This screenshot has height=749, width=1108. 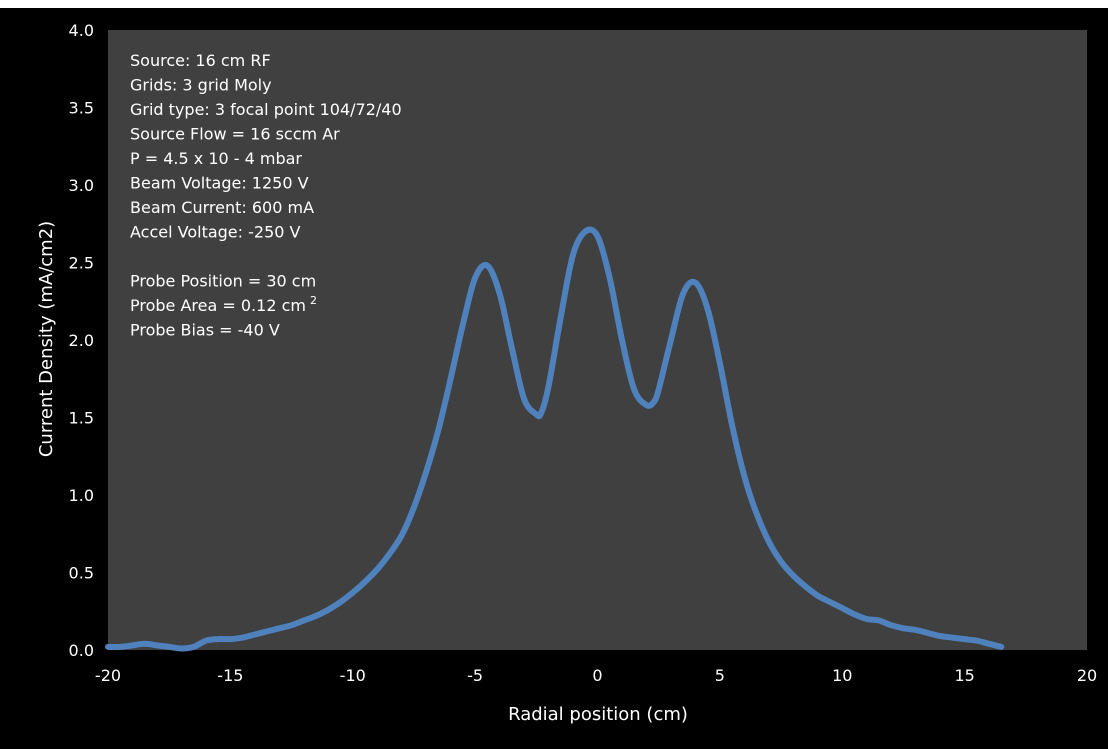 I want to click on x-tick-label: 5, so click(x=720, y=675).